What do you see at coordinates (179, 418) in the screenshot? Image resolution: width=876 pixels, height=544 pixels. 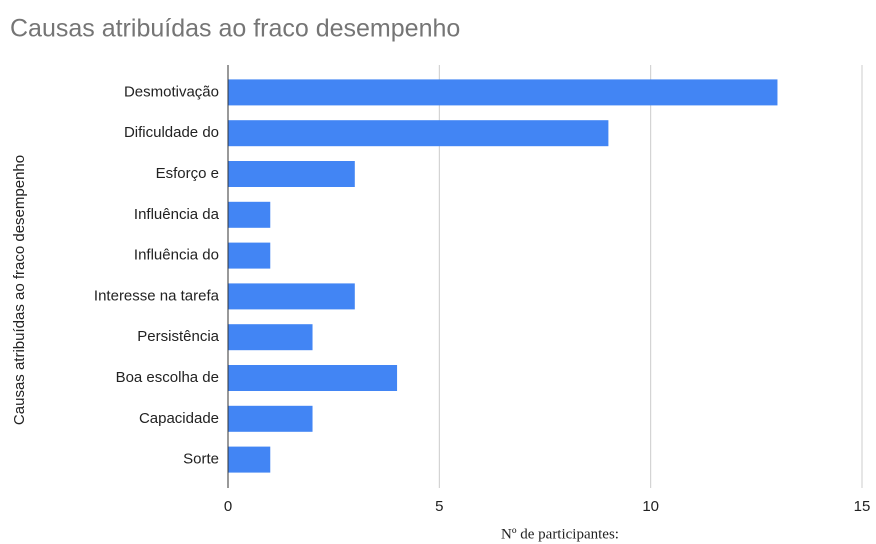 I see `y-tick-label: Capacidade` at bounding box center [179, 418].